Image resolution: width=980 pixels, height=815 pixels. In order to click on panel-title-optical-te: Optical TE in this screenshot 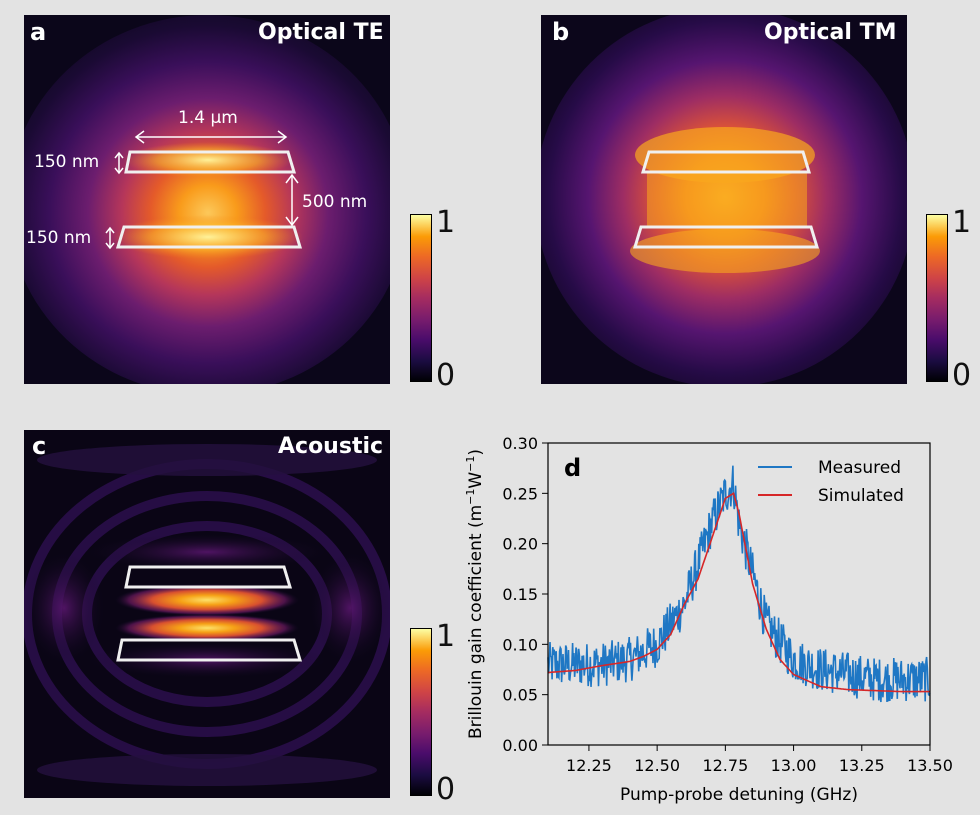, I will do `click(321, 32)`.